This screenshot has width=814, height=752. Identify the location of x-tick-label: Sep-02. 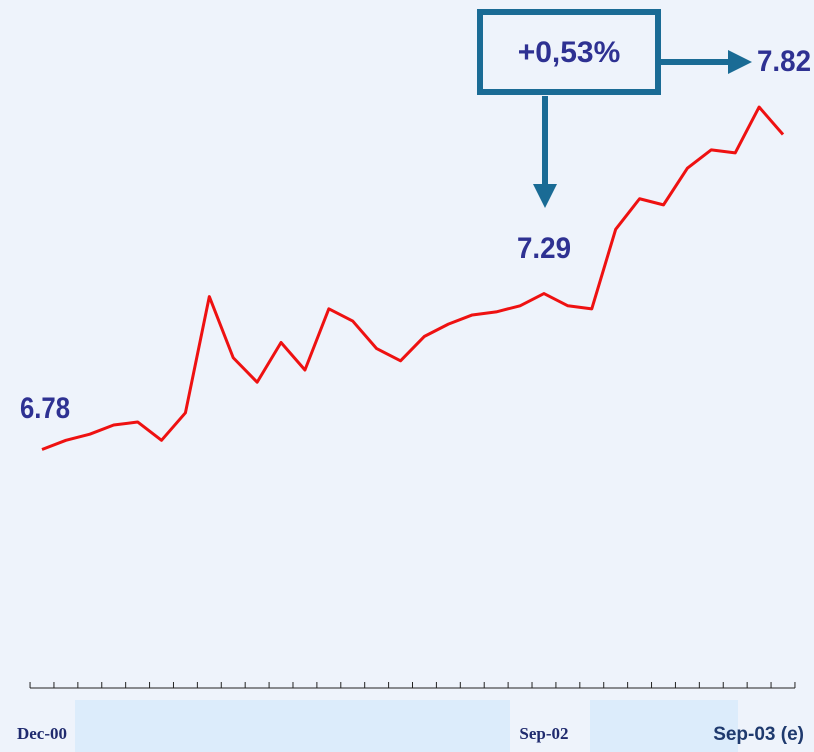
(543, 733).